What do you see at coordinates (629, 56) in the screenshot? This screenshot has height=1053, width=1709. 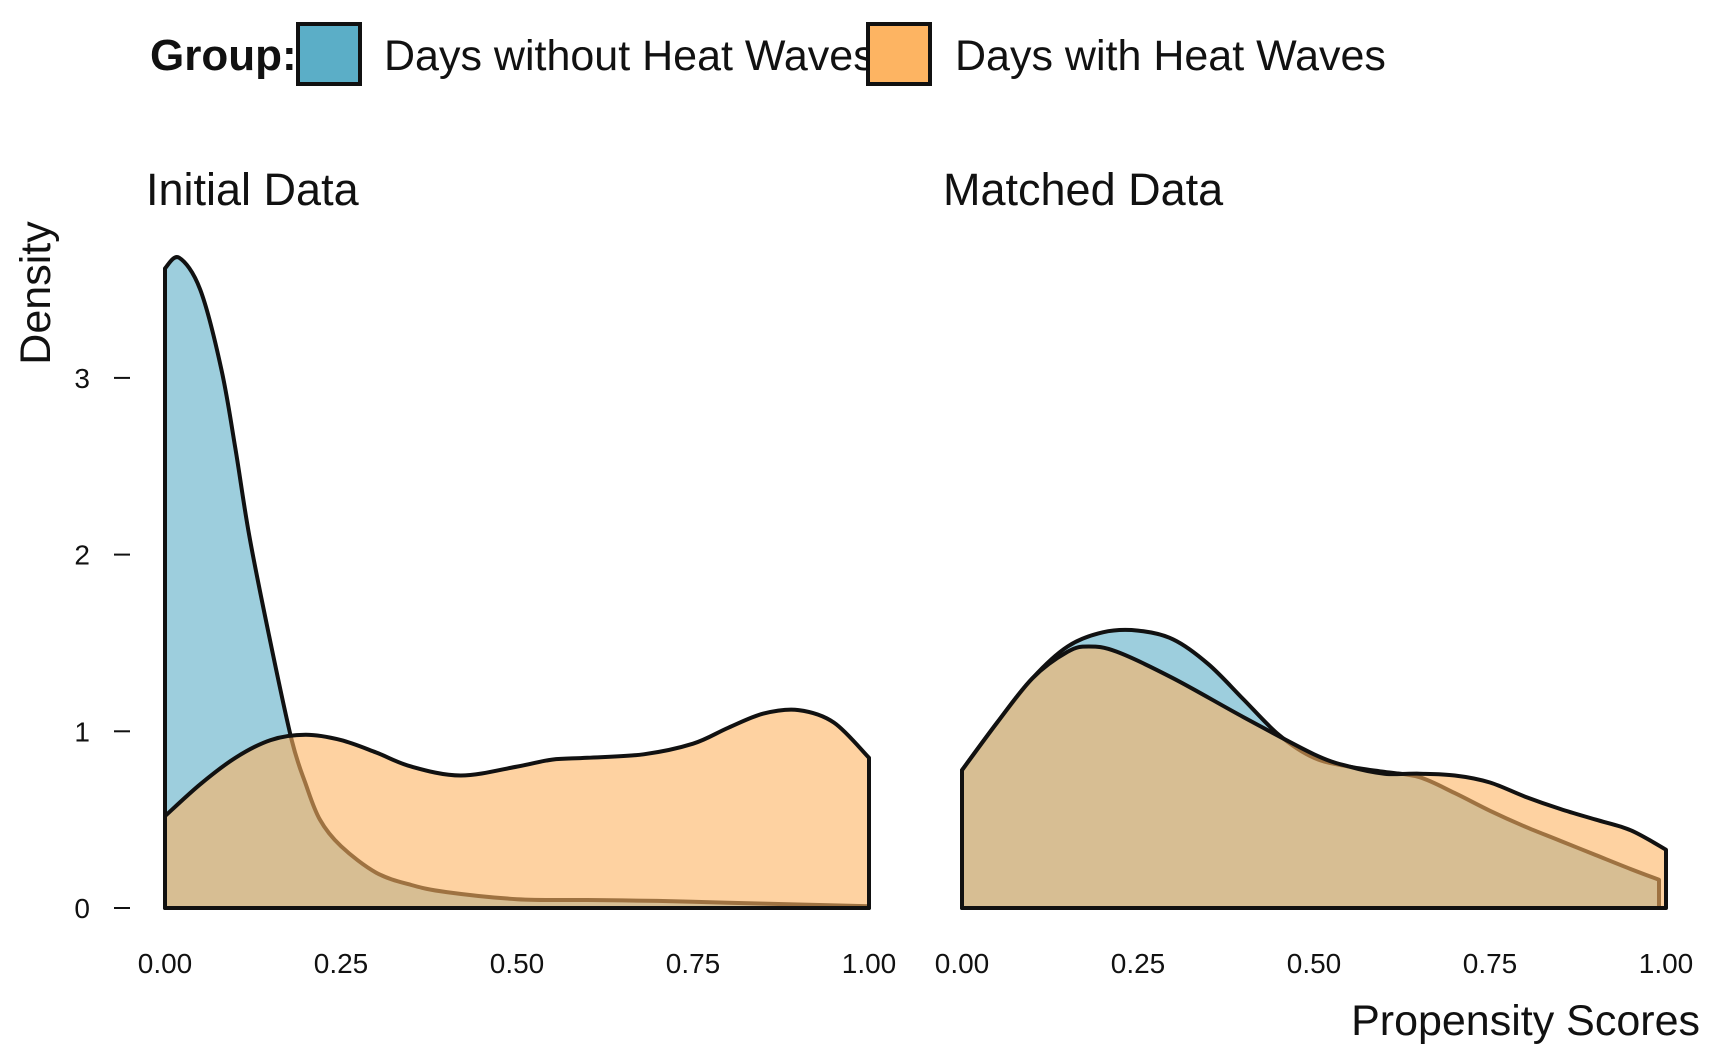 I see `legend-label-without: Days without Heat Waves` at bounding box center [629, 56].